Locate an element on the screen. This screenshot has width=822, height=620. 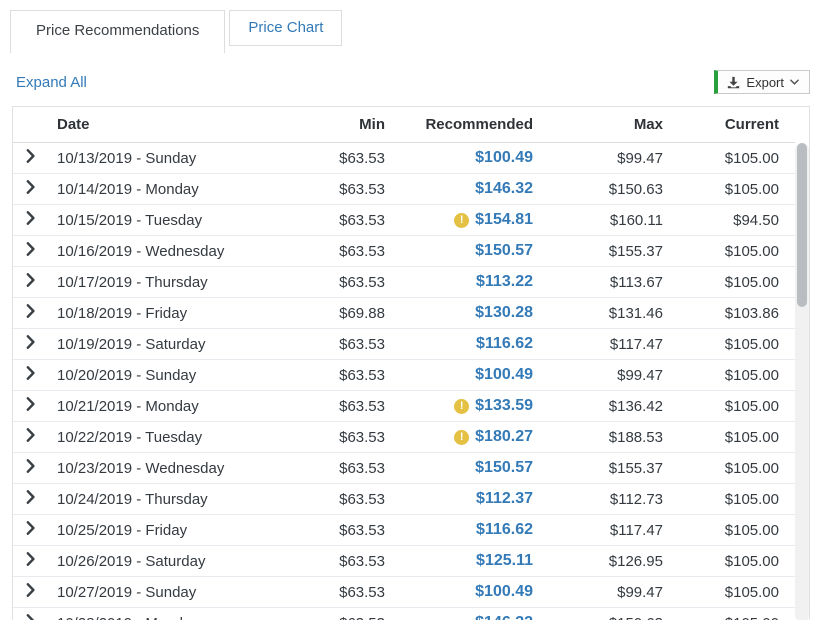
column-header-current: Current is located at coordinates (751, 124).